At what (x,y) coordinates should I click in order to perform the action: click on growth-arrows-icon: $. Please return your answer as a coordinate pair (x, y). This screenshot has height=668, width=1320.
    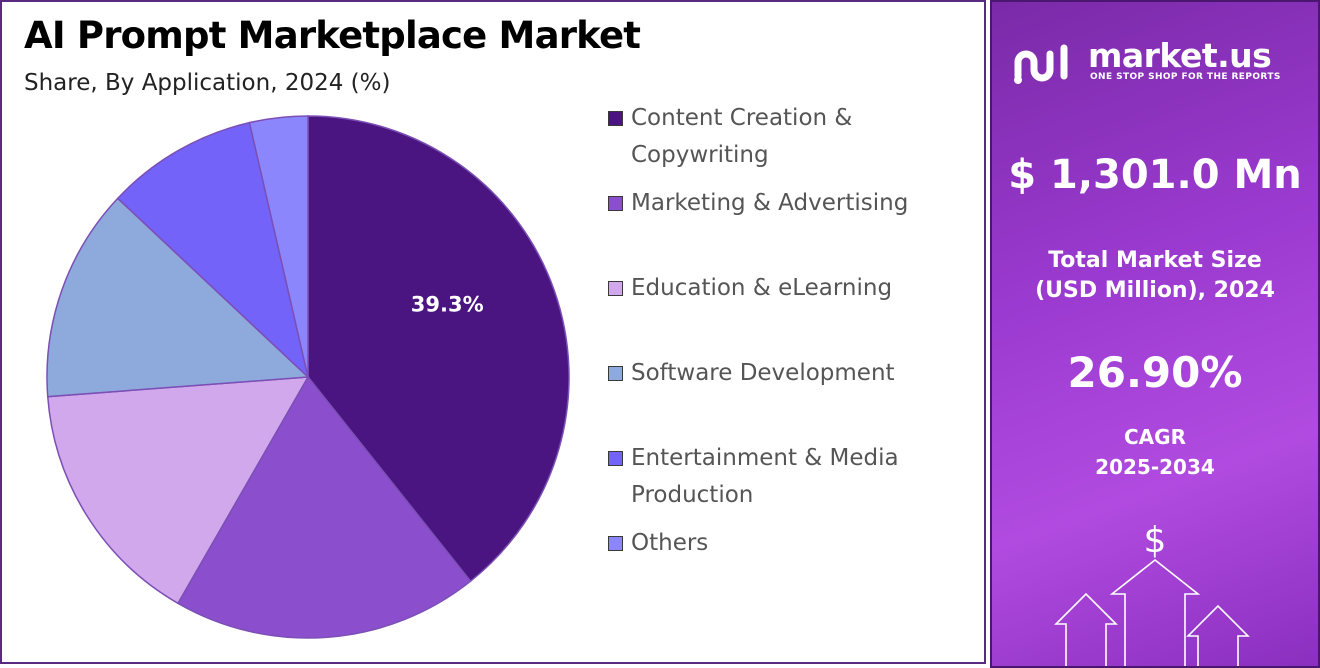
    Looking at the image, I should click on (1152, 593).